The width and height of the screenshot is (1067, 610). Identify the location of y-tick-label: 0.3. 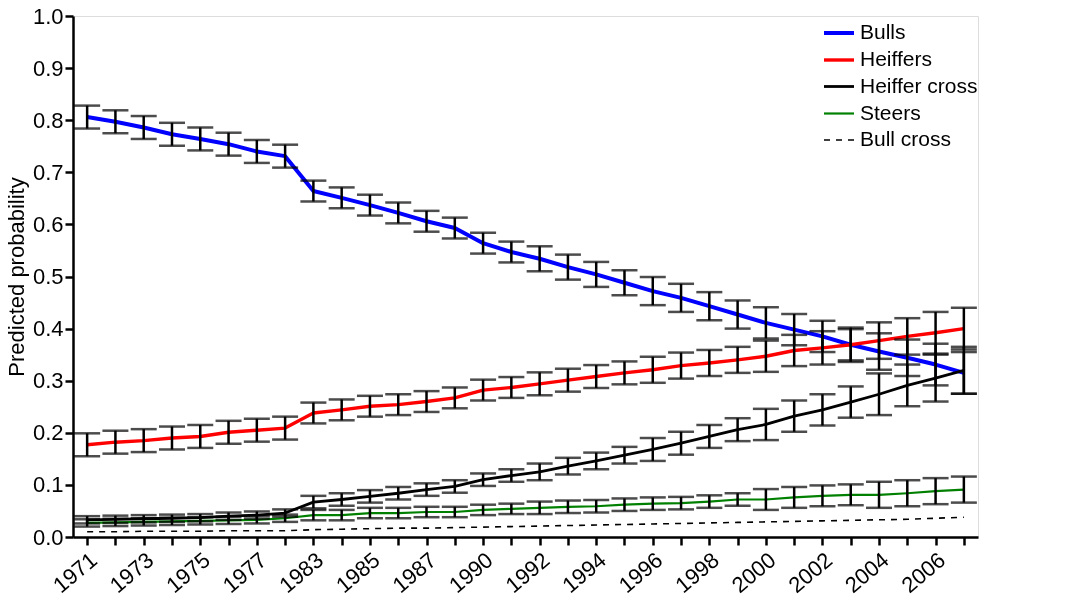
(48, 381).